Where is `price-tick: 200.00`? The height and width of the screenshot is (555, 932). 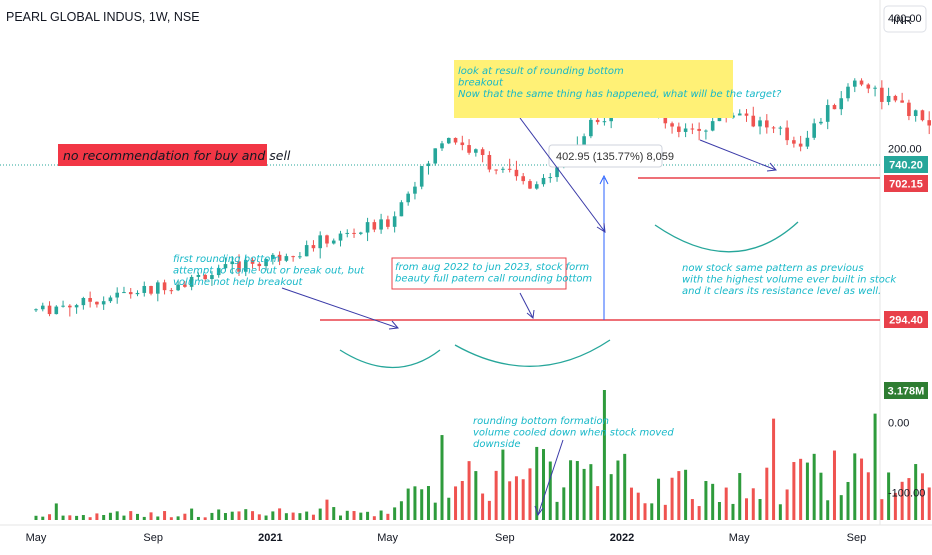
price-tick: 200.00 is located at coordinates (905, 150).